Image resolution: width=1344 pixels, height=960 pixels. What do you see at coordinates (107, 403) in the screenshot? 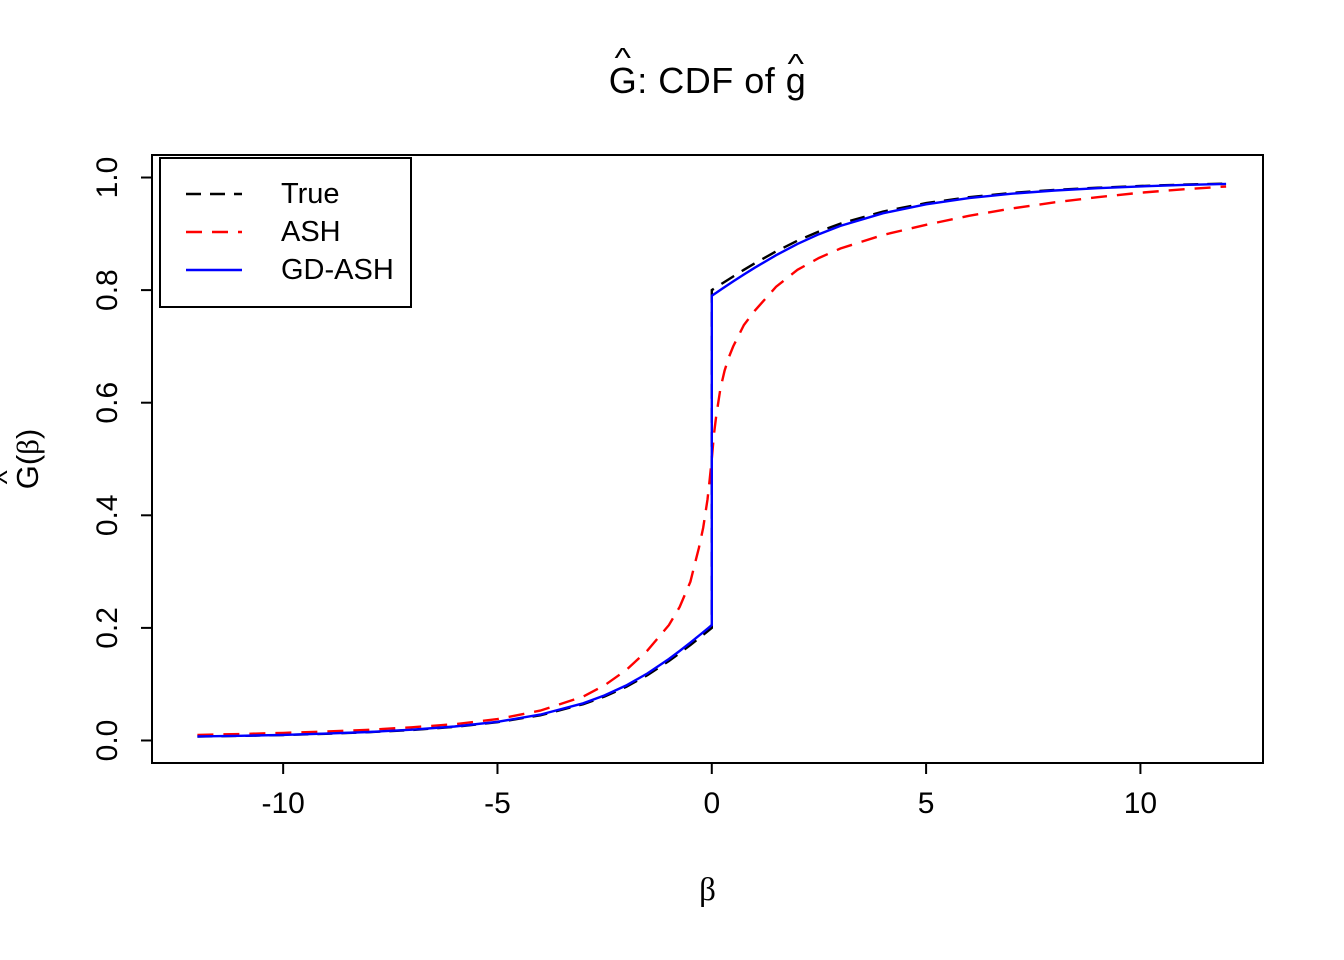
I see `y-tick-label: 0.6` at bounding box center [107, 403].